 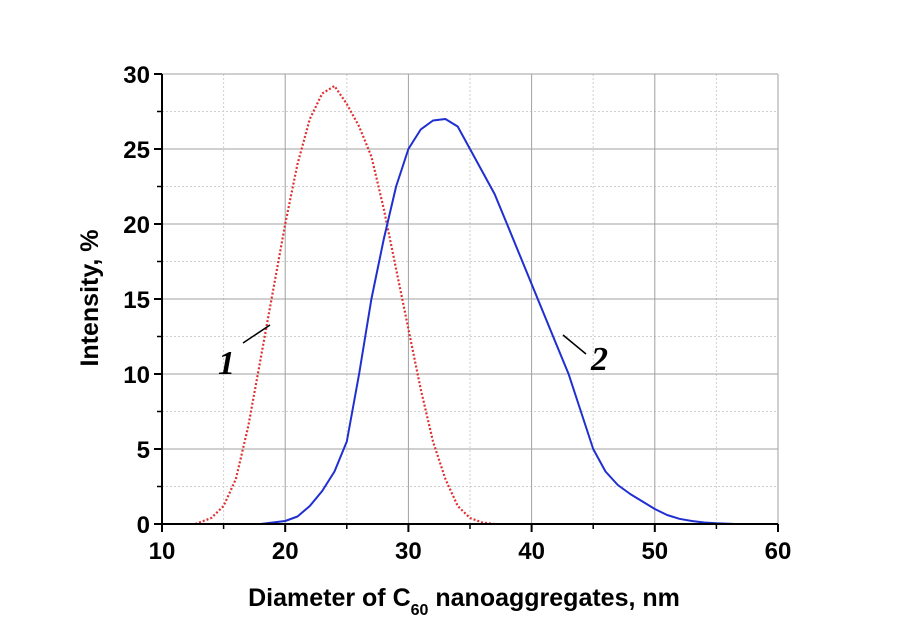 I want to click on x-tick-label: 20, so click(x=285, y=551).